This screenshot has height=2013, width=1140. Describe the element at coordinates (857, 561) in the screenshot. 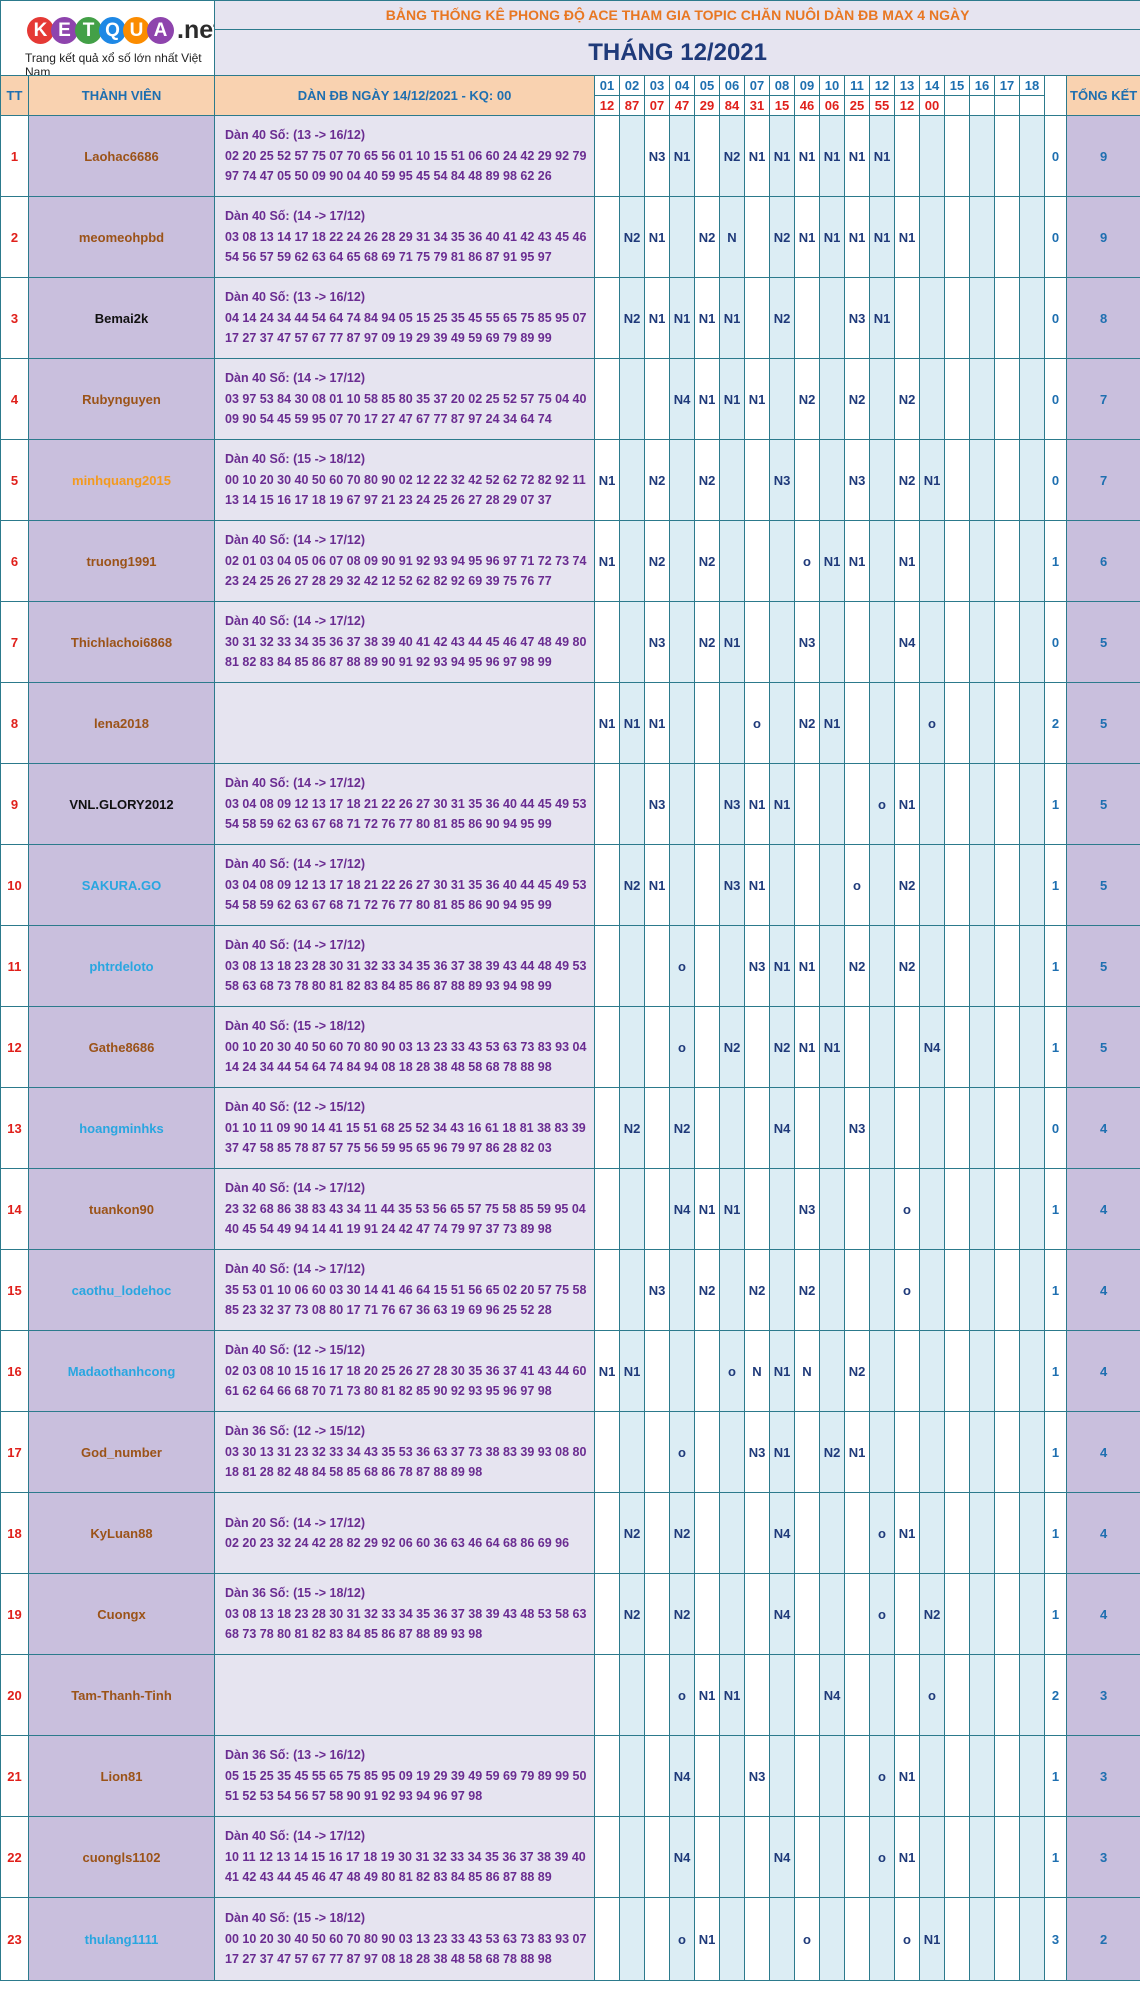

I see `day-cell-11: N1` at that location.